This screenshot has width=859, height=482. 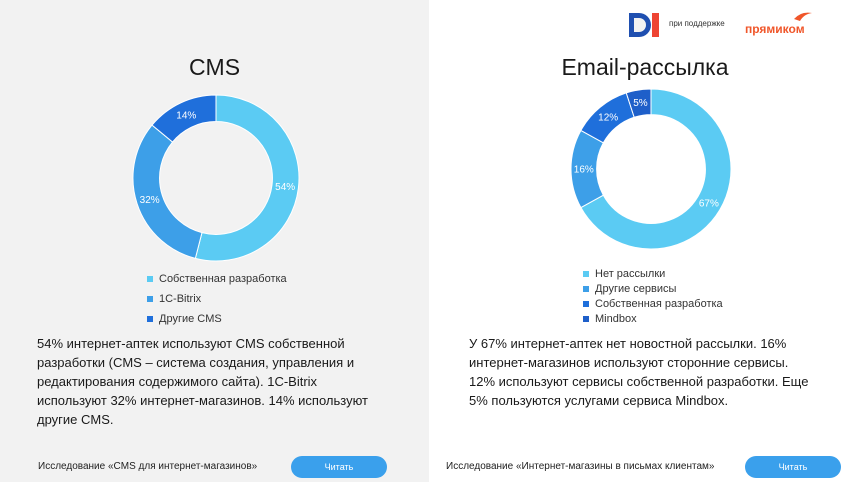 I want to click on legend-item: 1C-Bitrix, so click(x=217, y=299).